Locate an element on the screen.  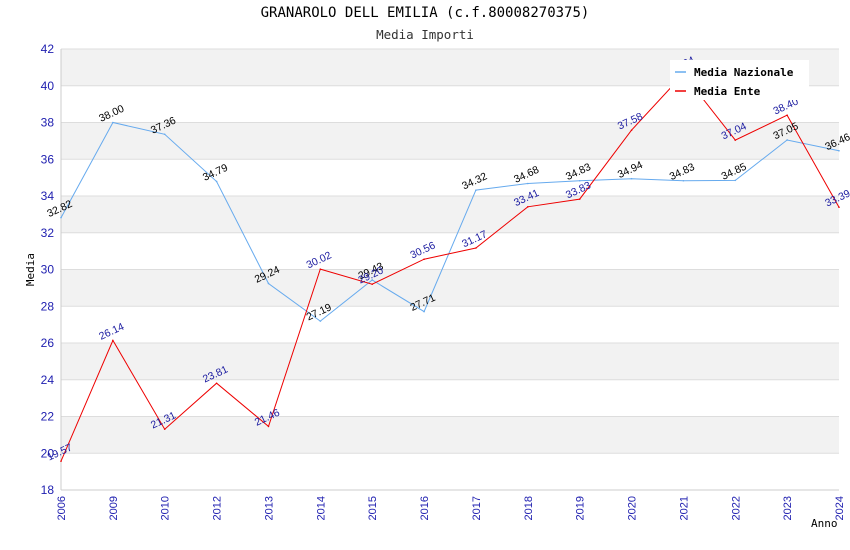
y-tick-label: 28 is located at coordinates (48, 306).